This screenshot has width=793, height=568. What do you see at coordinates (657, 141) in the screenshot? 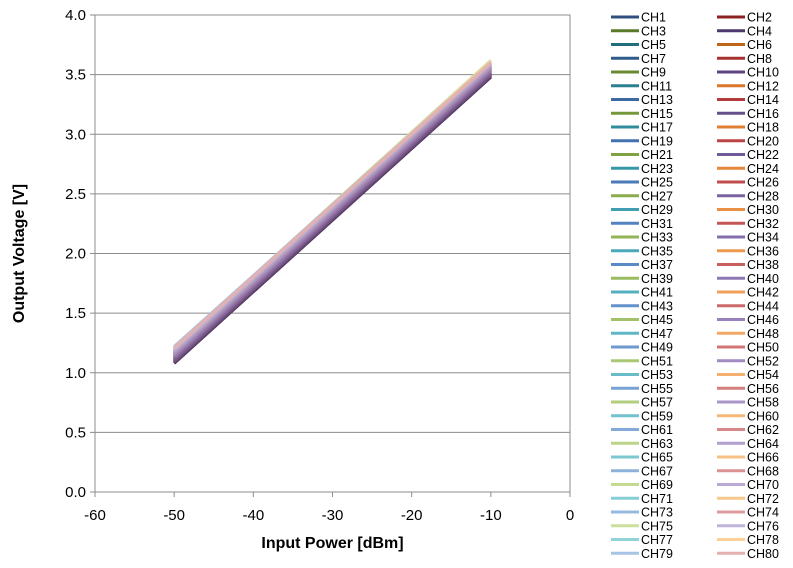
I see `legend-label: CH19` at bounding box center [657, 141].